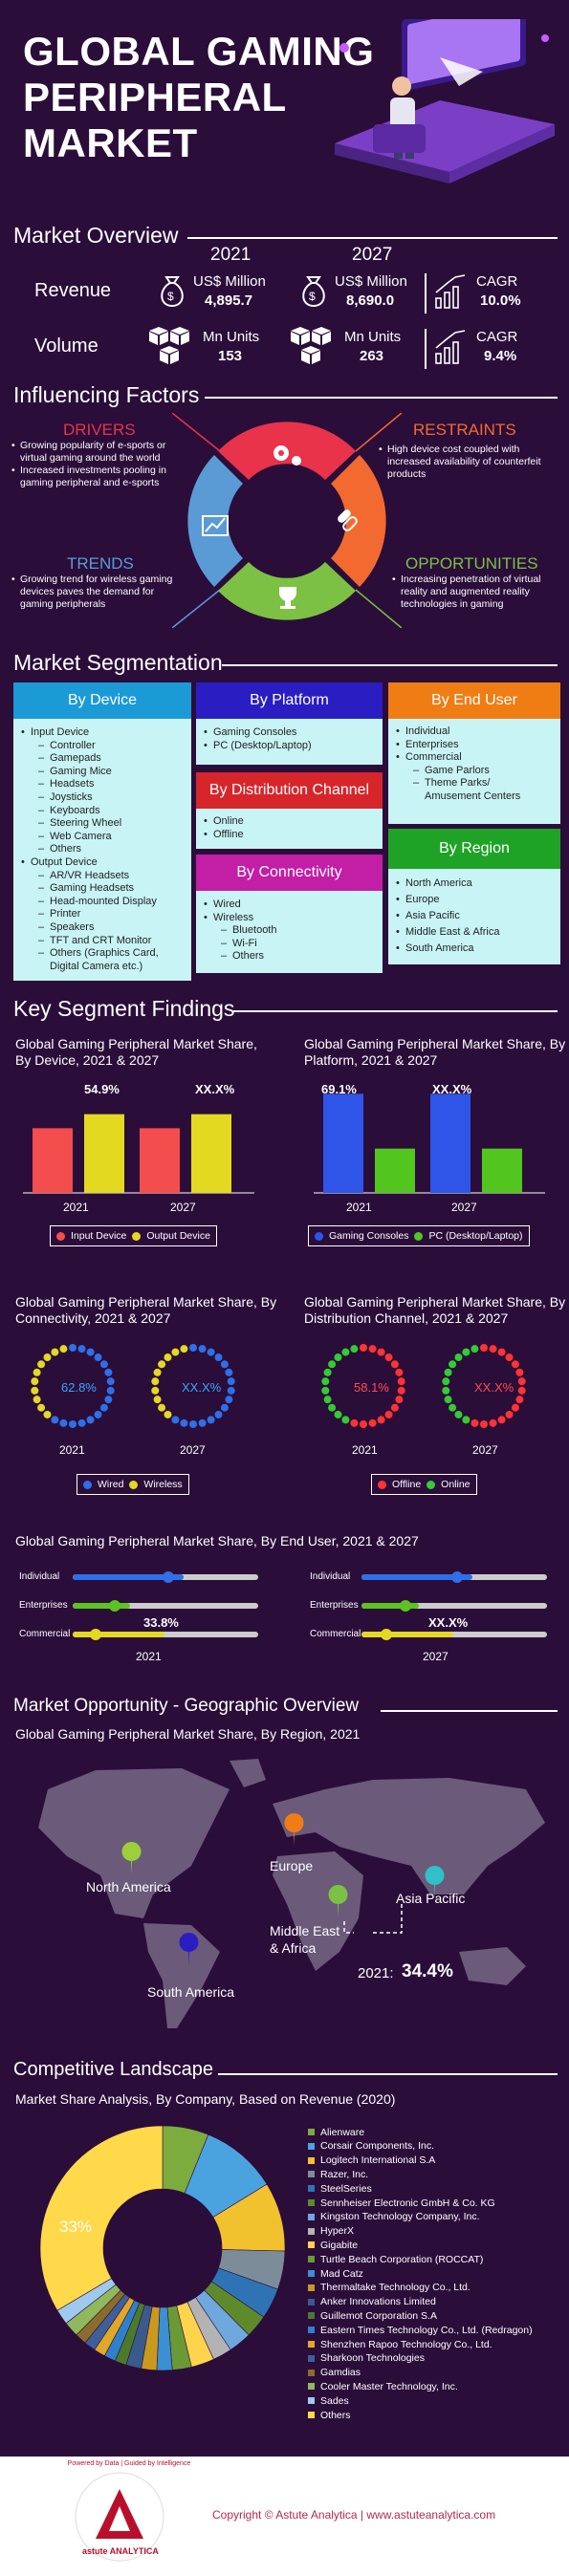 This screenshot has width=569, height=2576. I want to click on connectivity-item: Wi-Fi, so click(290, 944).